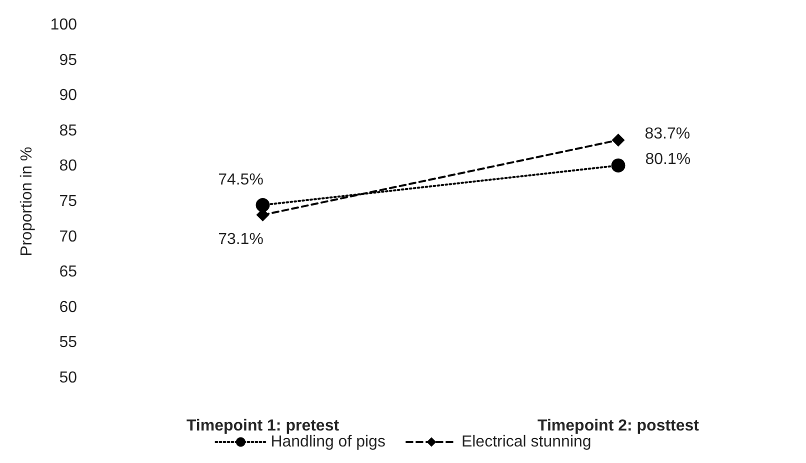  What do you see at coordinates (68, 166) in the screenshot?
I see `y-tick-label: 80` at bounding box center [68, 166].